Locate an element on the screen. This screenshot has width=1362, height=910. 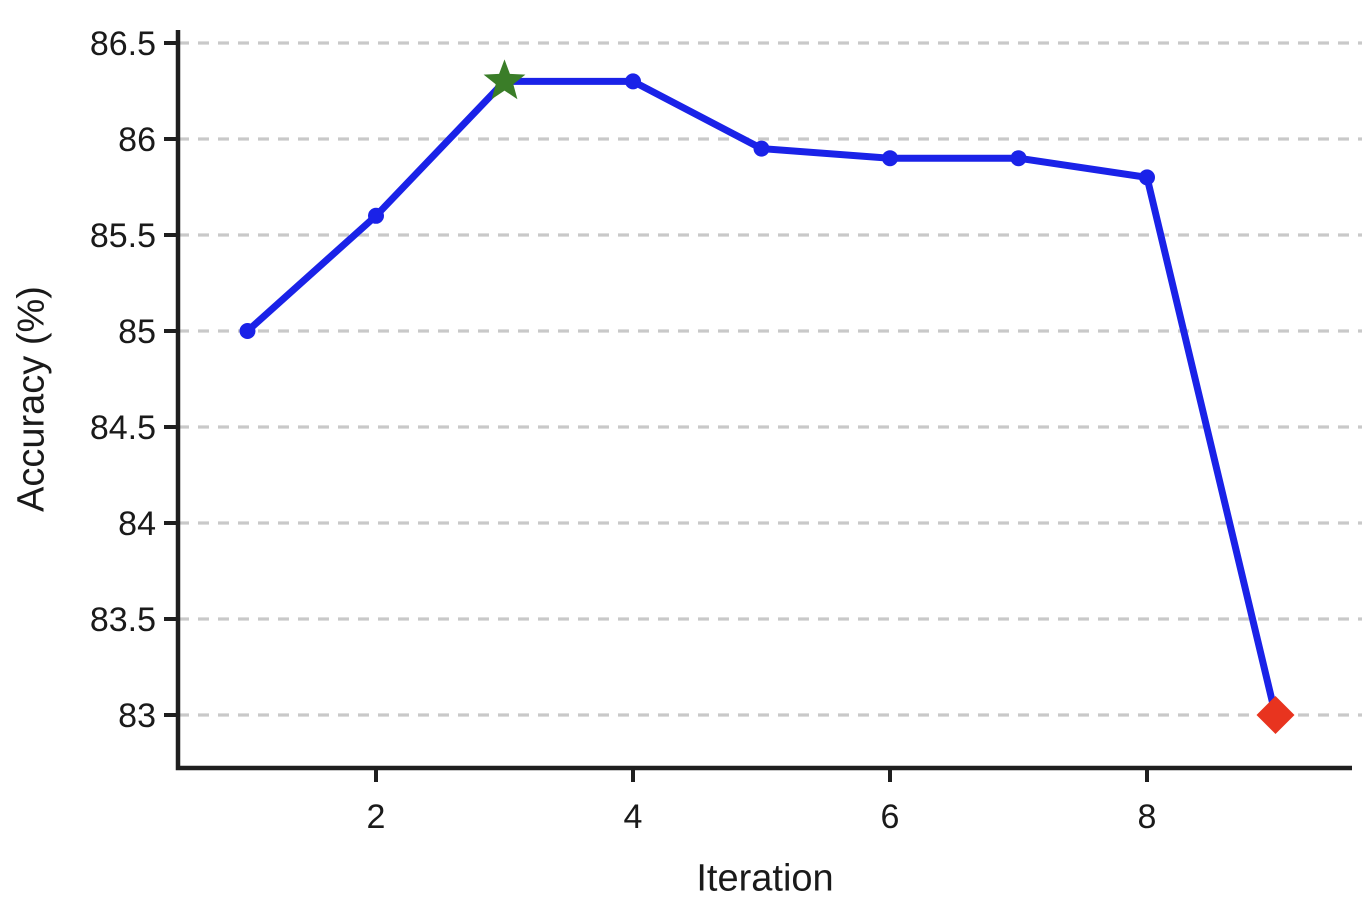
y-axis-title: Accuracy (%) is located at coordinates (31, 399).